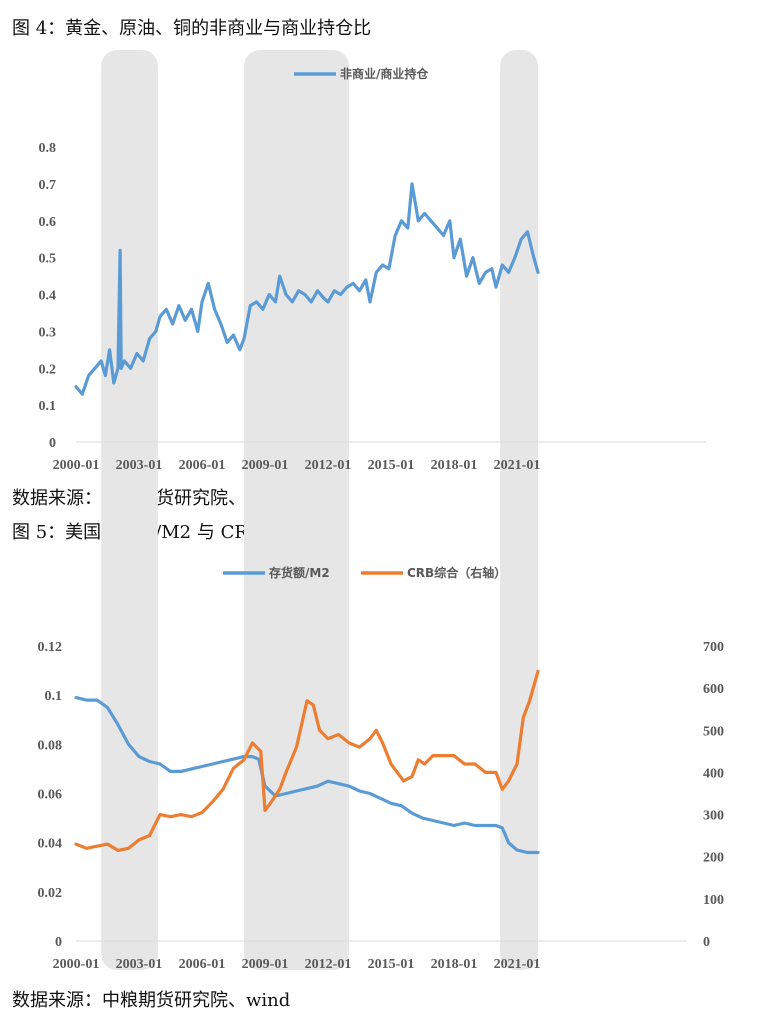 This screenshot has height=1020, width=772. Describe the element at coordinates (50, 844) in the screenshot. I see `chart2-y-tick-label: 0.04` at that location.